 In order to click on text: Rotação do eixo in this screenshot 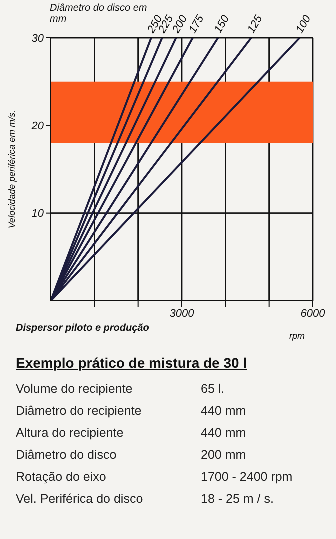, I will do `click(61, 477)`.